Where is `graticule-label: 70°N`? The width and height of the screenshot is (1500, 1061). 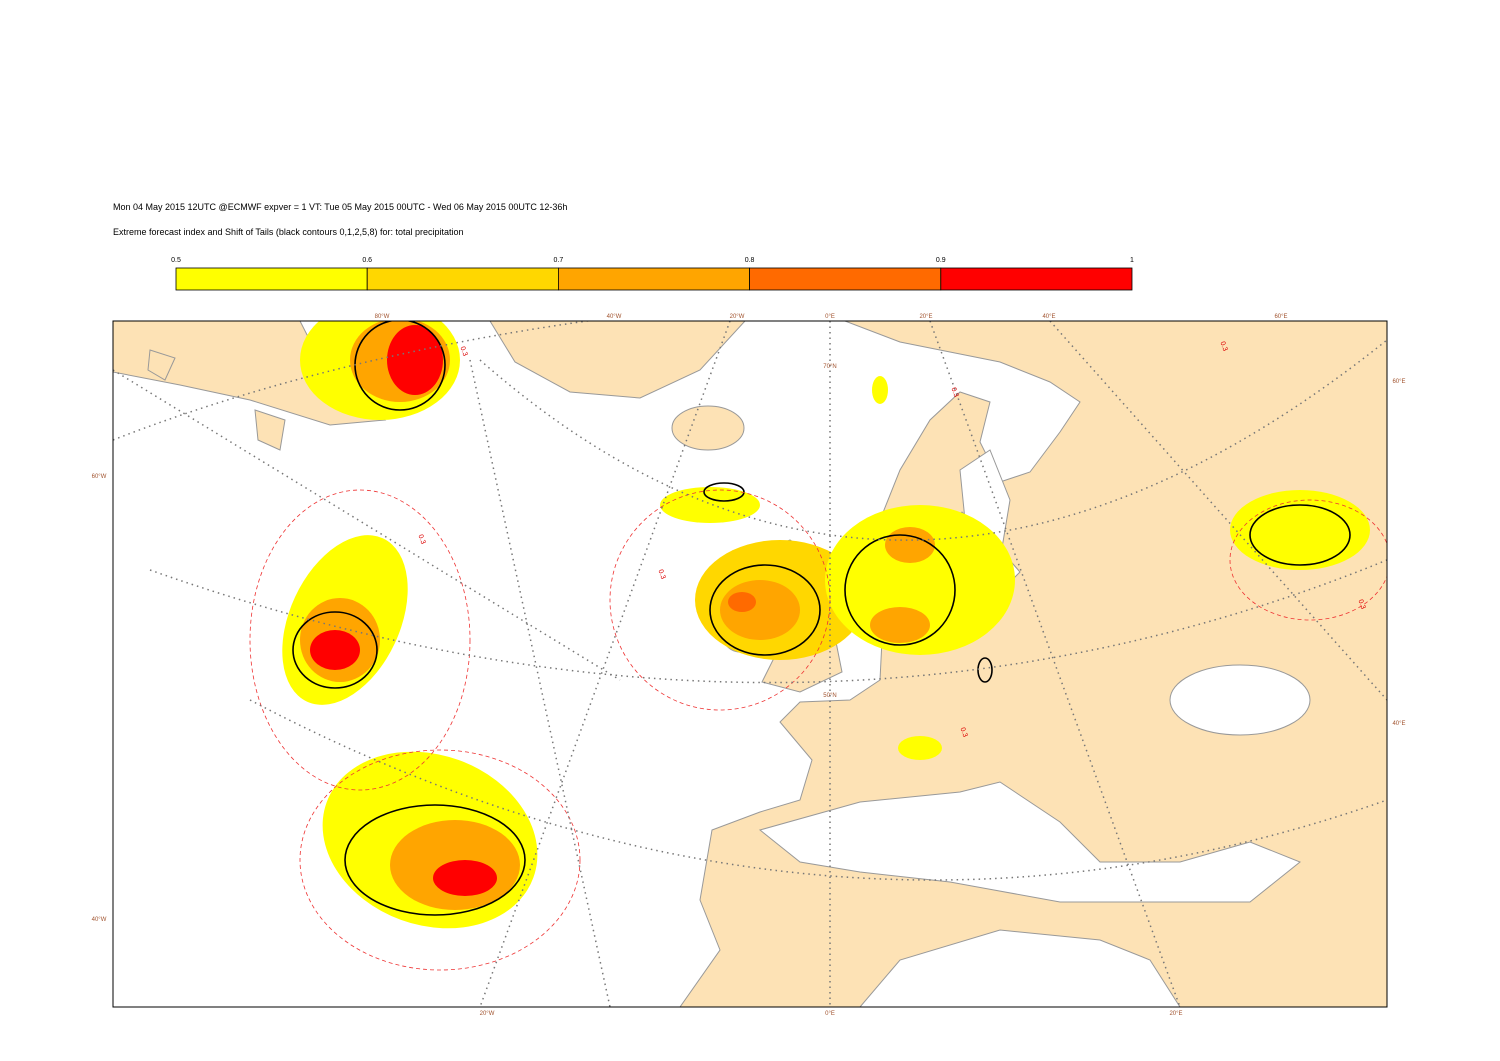
graticule-label: 70°N is located at coordinates (829, 367).